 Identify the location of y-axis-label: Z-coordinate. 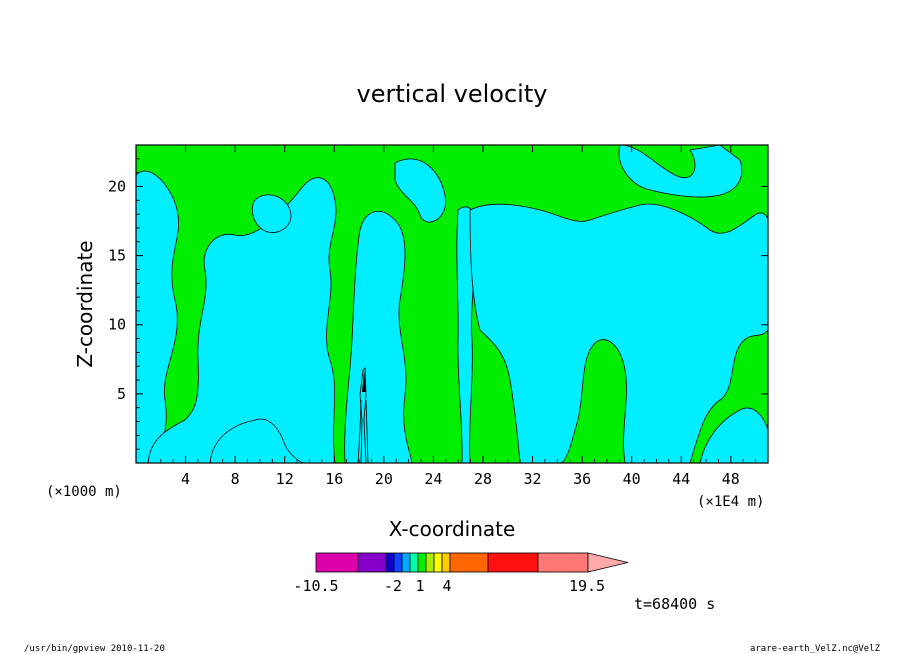
(85, 303).